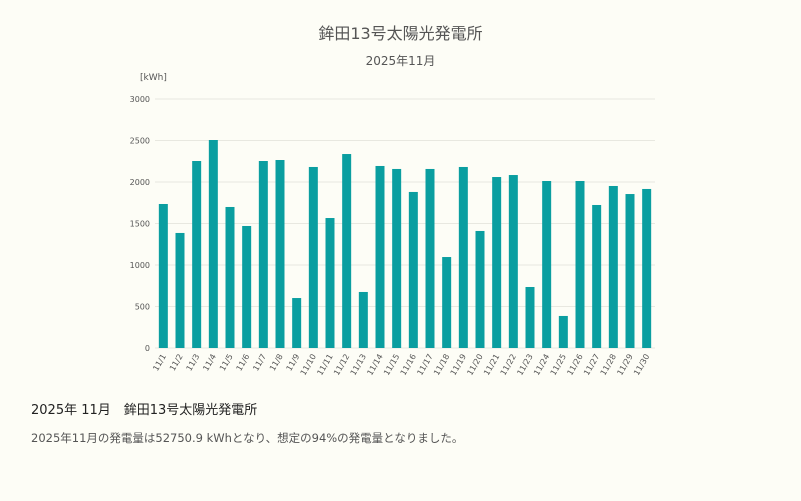  I want to click on bar-11/19, so click(463, 257).